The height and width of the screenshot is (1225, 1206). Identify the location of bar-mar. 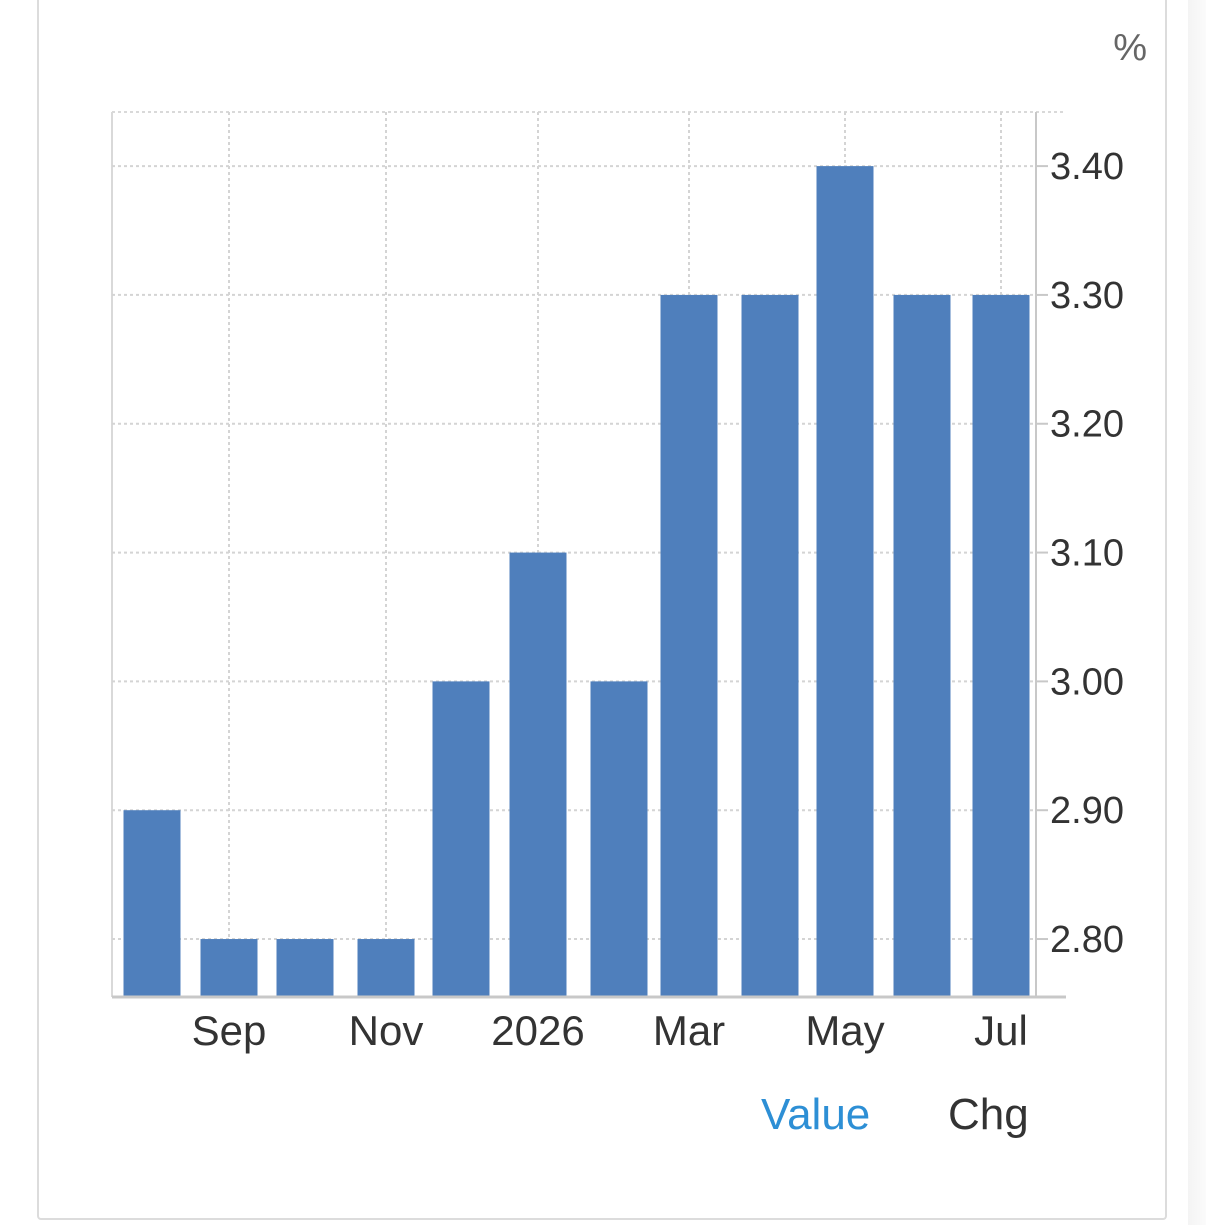
(689, 645).